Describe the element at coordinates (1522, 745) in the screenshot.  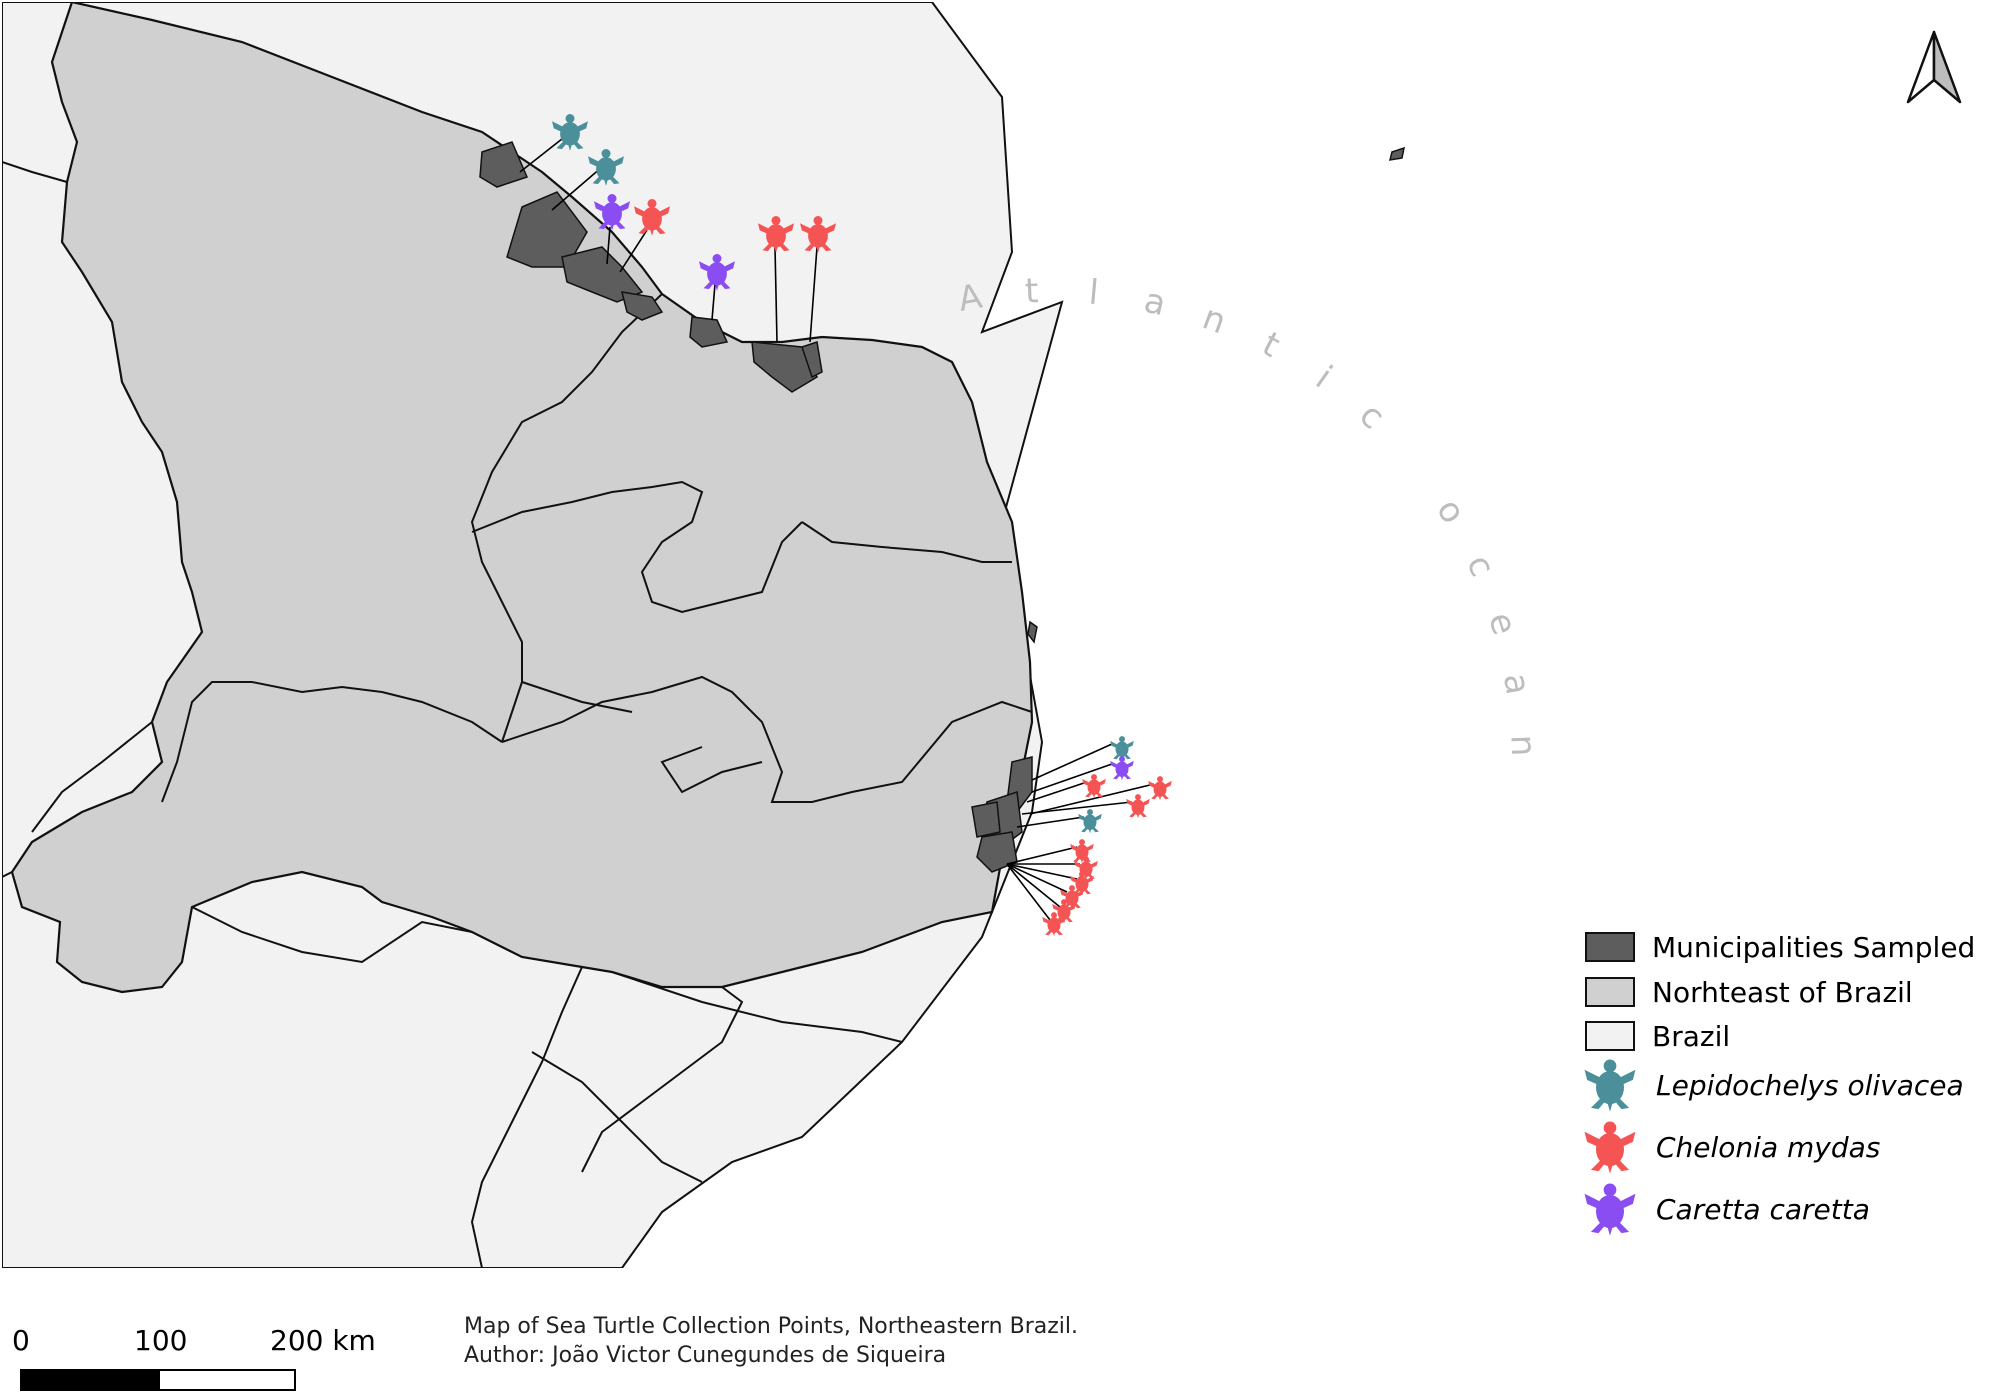
I see `ocean-label-letter: n` at that location.